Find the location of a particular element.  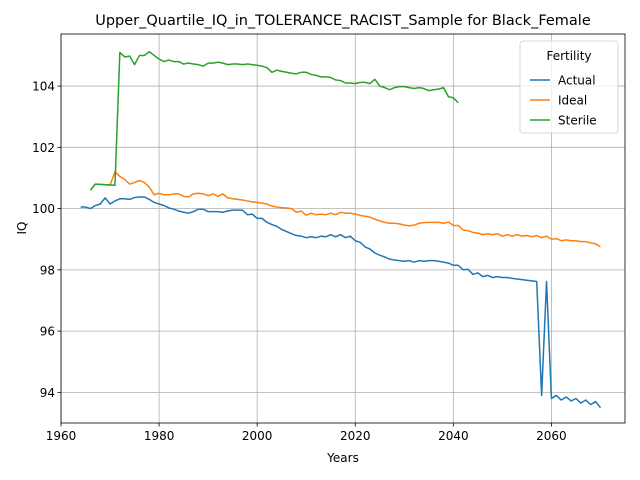

y-tick-label: 96 is located at coordinates (47, 332).